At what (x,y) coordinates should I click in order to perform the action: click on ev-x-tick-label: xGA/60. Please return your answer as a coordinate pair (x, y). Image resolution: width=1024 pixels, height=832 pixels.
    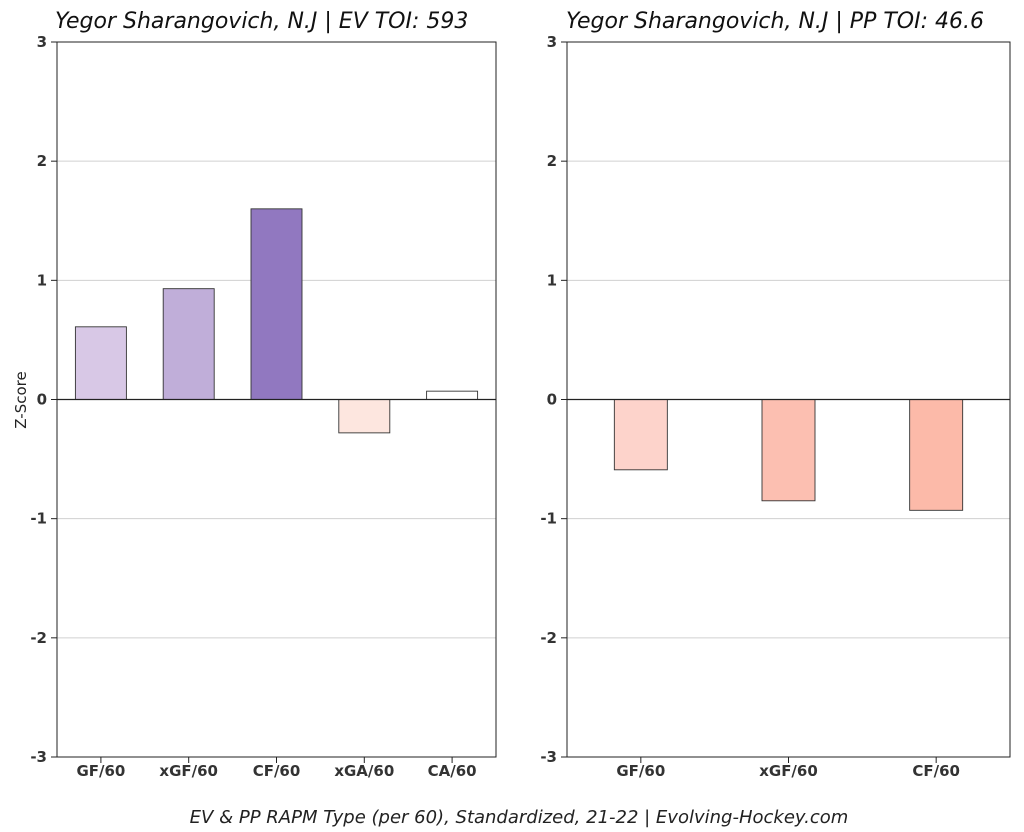
    Looking at the image, I should click on (364, 771).